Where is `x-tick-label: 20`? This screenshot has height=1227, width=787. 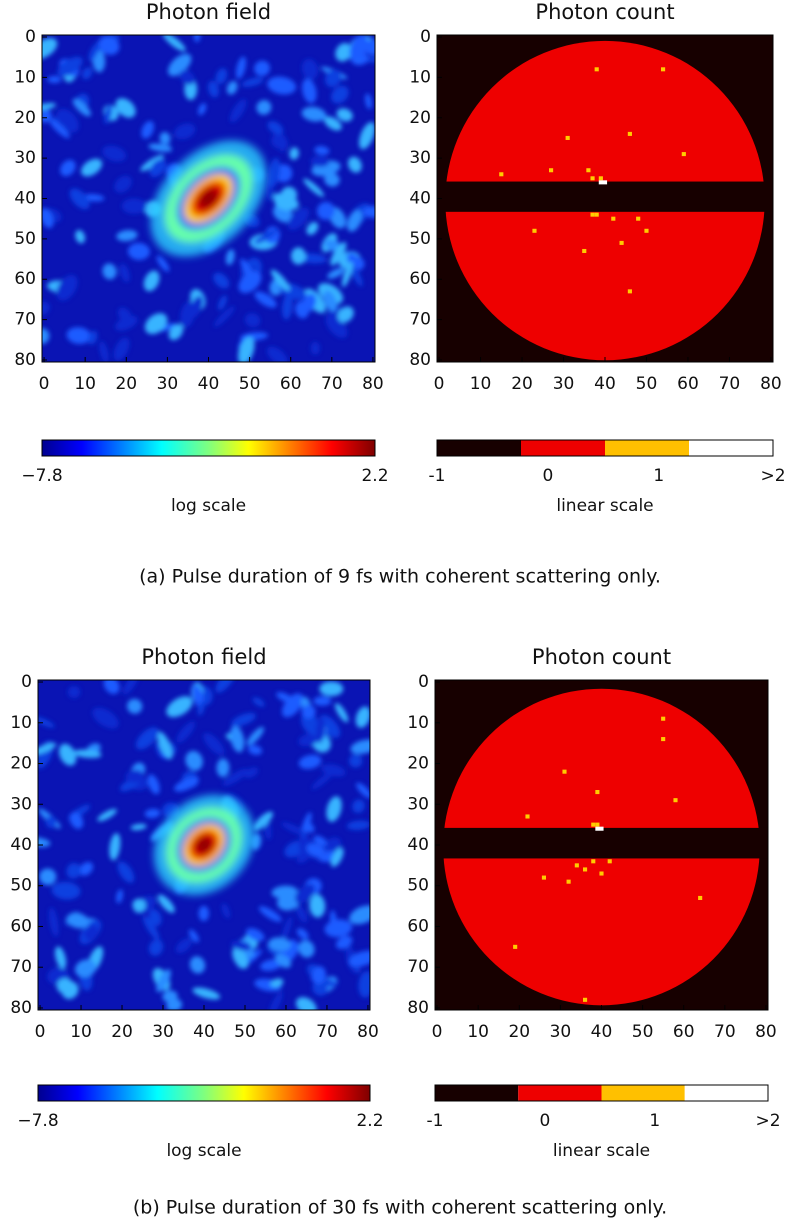
x-tick-label: 20 is located at coordinates (122, 1032).